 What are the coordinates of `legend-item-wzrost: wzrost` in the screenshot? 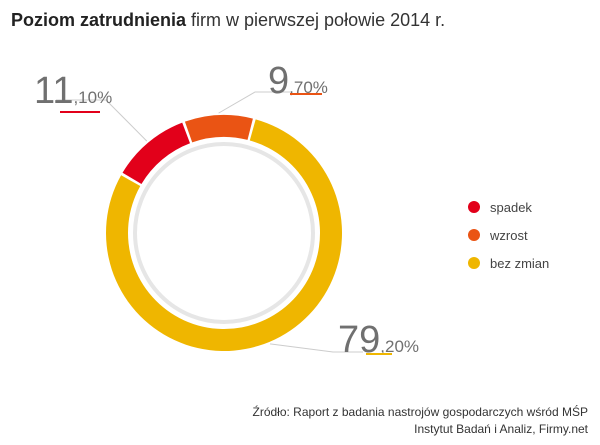 It's located at (508, 235).